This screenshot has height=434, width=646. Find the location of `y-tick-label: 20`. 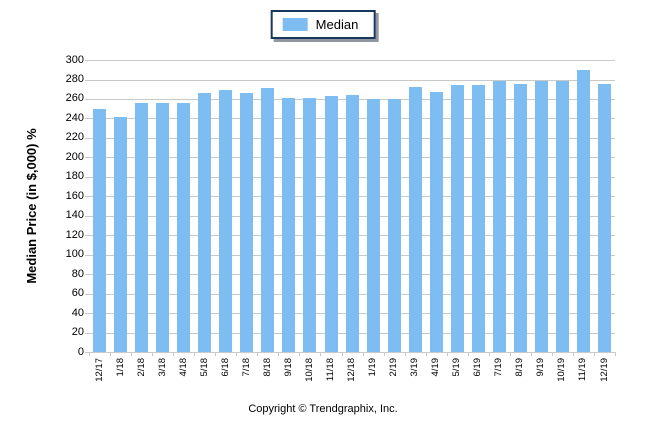

y-tick-label: 20 is located at coordinates (77, 332).